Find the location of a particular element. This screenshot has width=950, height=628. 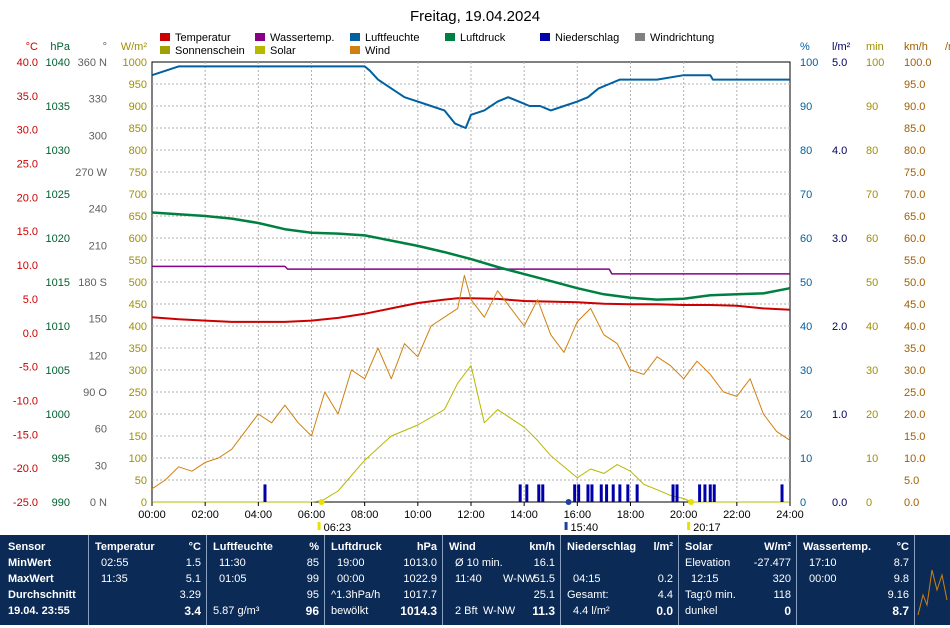

wassertemp-max-time: 00:00 is located at coordinates (823, 579).